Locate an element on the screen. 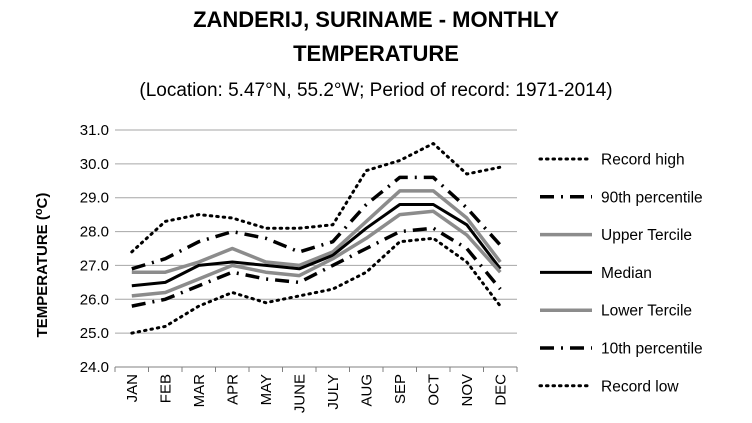  x-tick-label: JUNE is located at coordinates (299, 393).